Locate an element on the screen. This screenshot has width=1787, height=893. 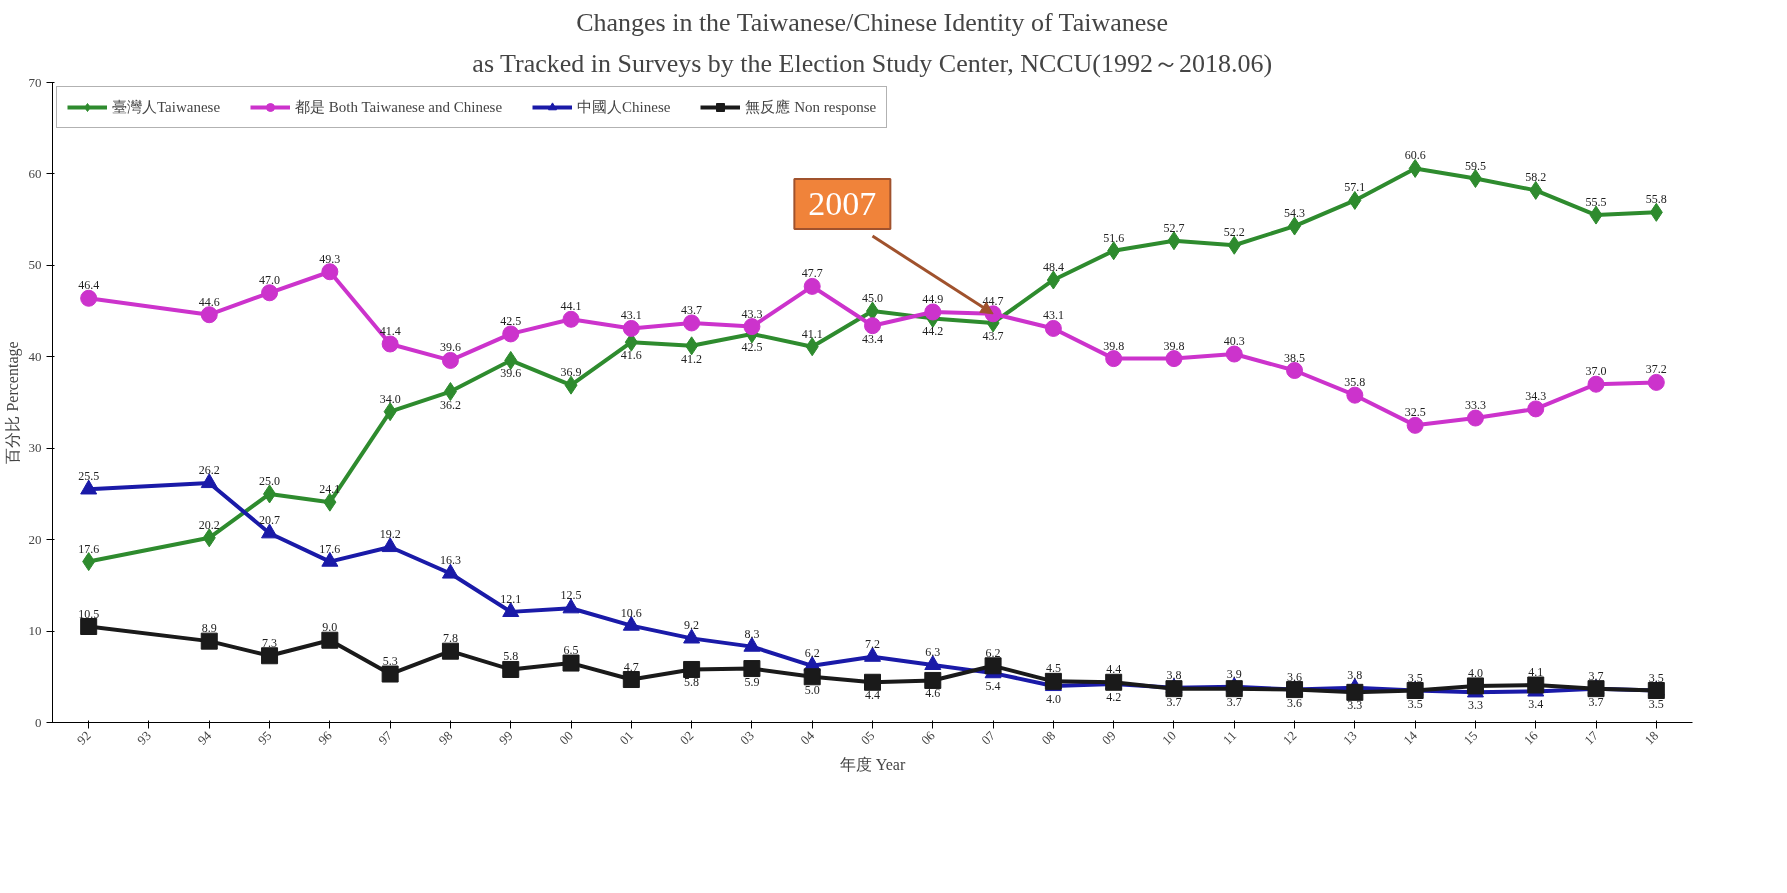
data-label: 43.7 is located at coordinates (692, 309).